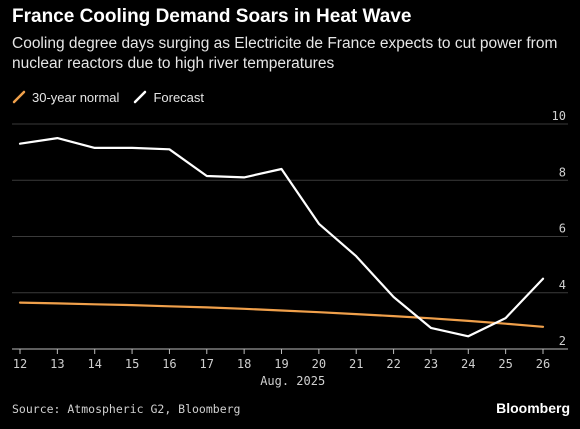  Describe the element at coordinates (140, 97) in the screenshot. I see `legend-swatch-forecast` at that location.